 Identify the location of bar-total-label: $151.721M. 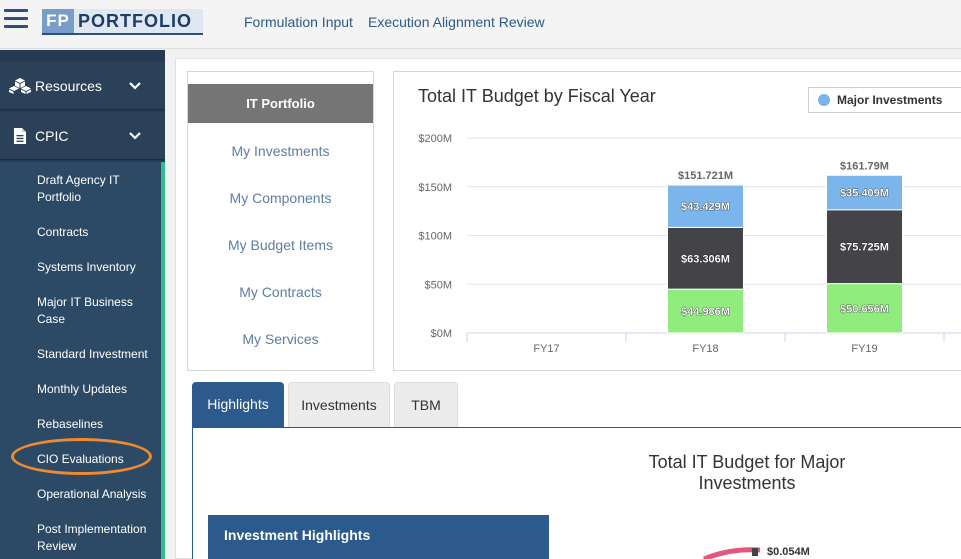
(705, 176).